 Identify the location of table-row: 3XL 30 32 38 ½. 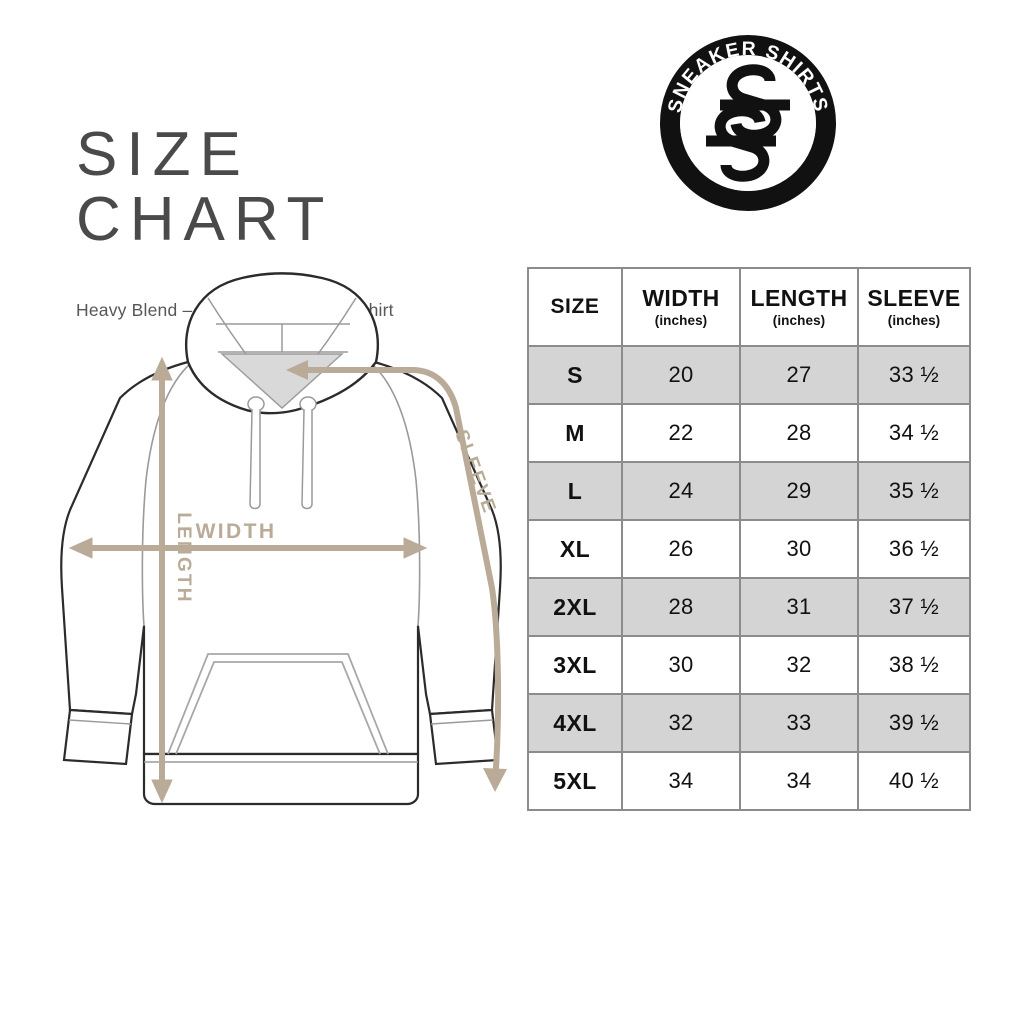
(749, 665).